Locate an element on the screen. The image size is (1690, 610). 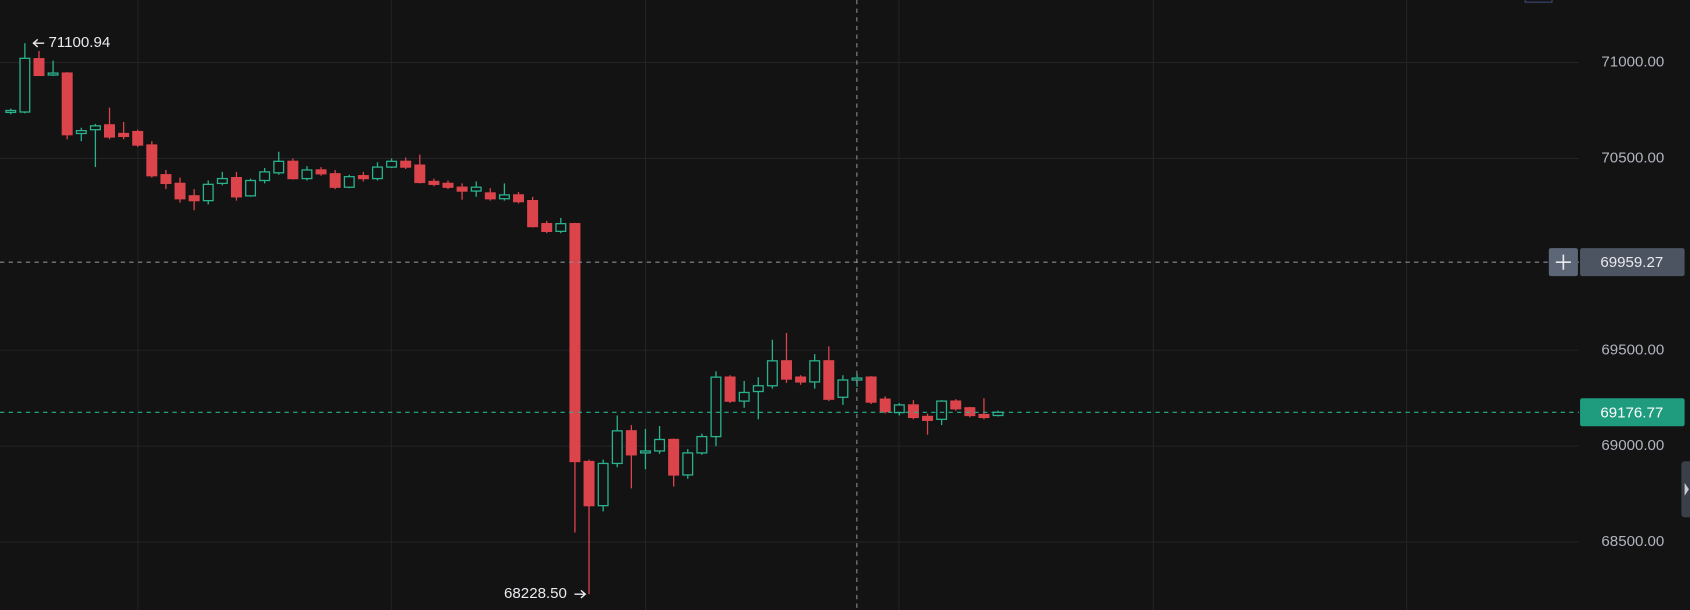
crosshair-label: 69959.27 is located at coordinates (1631, 262).